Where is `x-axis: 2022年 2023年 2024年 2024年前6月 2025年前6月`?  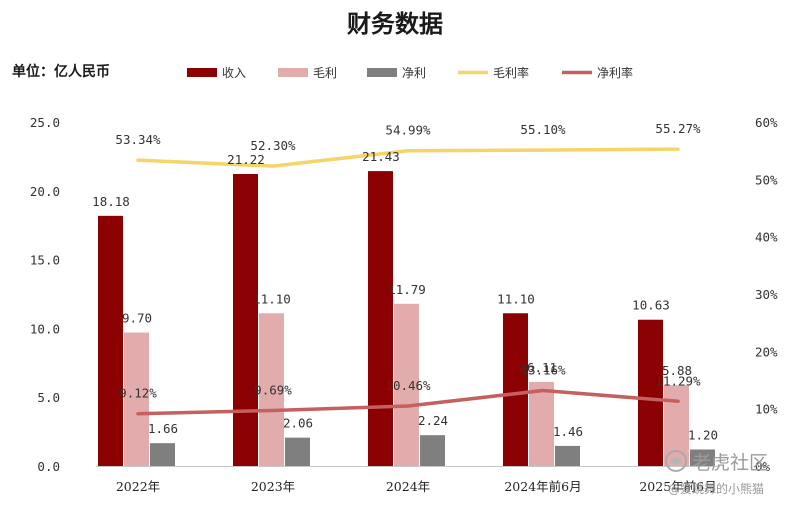
x-axis: 2022年 2023年 2024年 2024年前6月 2025年前6月 is located at coordinates (408, 480).